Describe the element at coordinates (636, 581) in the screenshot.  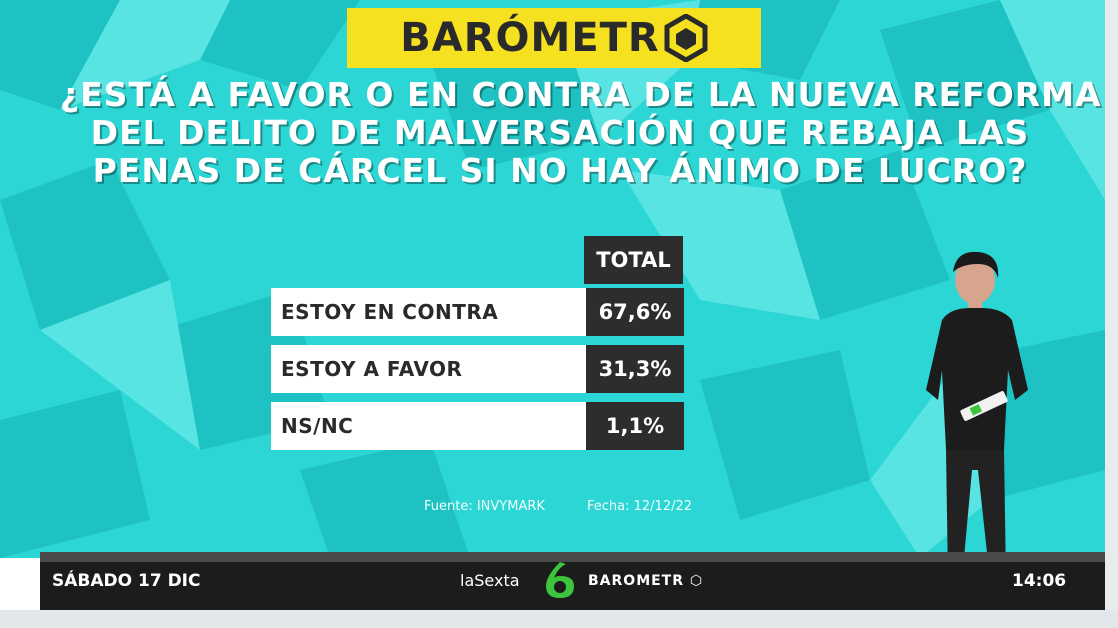
I see `program-name-text: BAROMETR` at that location.